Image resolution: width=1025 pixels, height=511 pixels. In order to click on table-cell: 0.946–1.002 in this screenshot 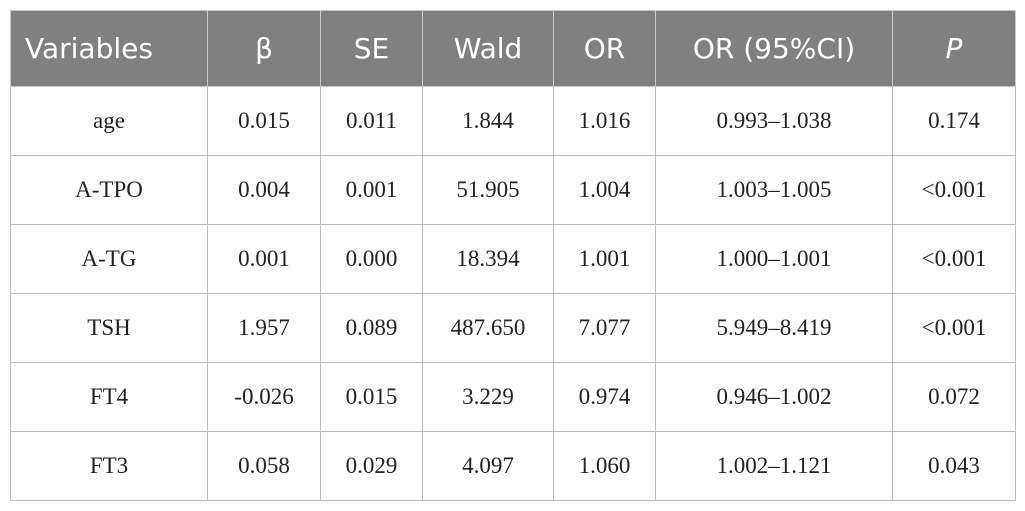, I will do `click(774, 397)`.